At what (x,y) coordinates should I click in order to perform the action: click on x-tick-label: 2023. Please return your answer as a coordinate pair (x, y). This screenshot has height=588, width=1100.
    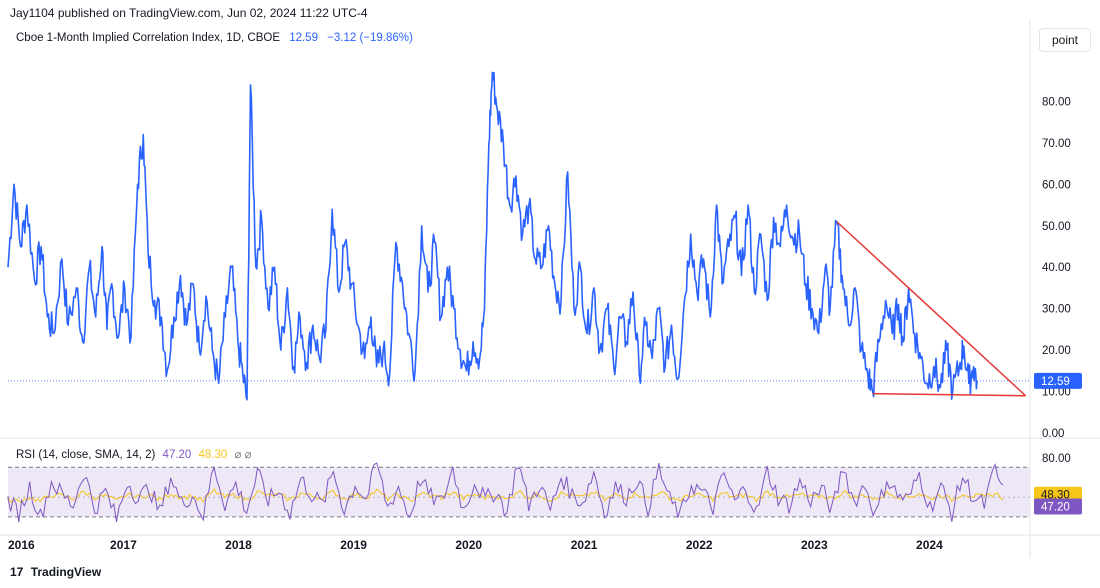
    Looking at the image, I should click on (814, 545).